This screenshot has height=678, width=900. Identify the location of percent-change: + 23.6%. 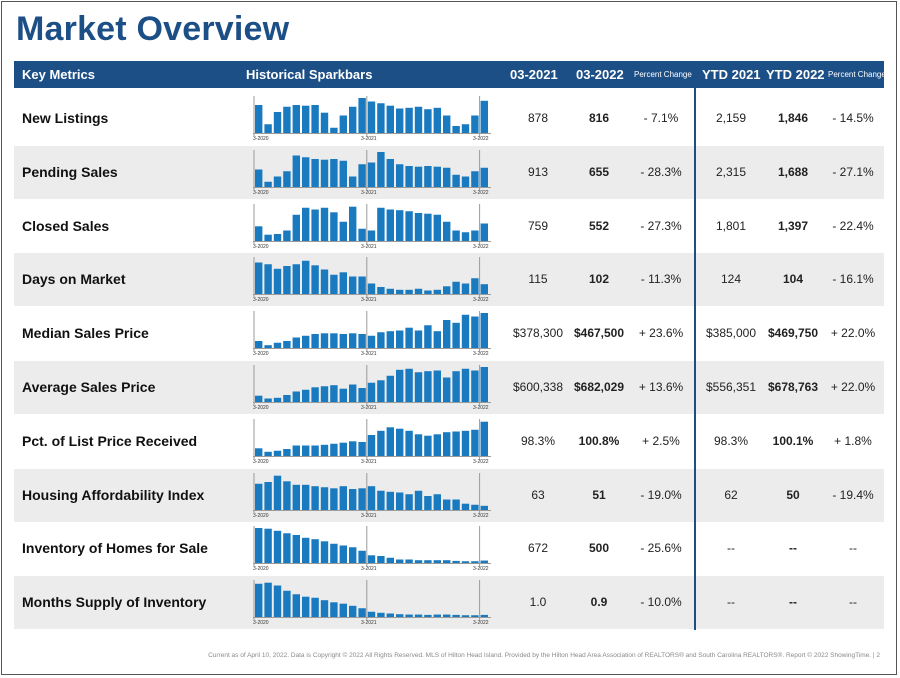
(661, 333).